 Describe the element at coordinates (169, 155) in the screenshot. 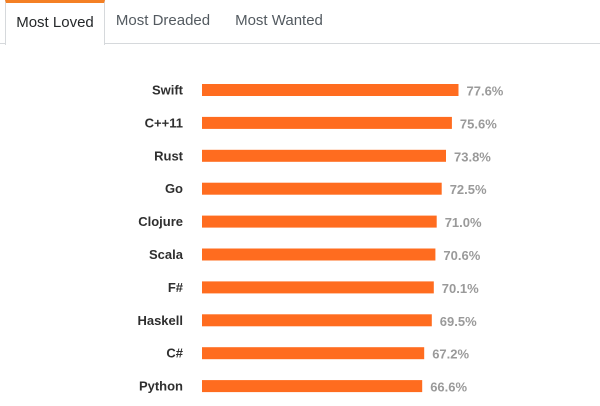

I see `category-label: Rust` at that location.